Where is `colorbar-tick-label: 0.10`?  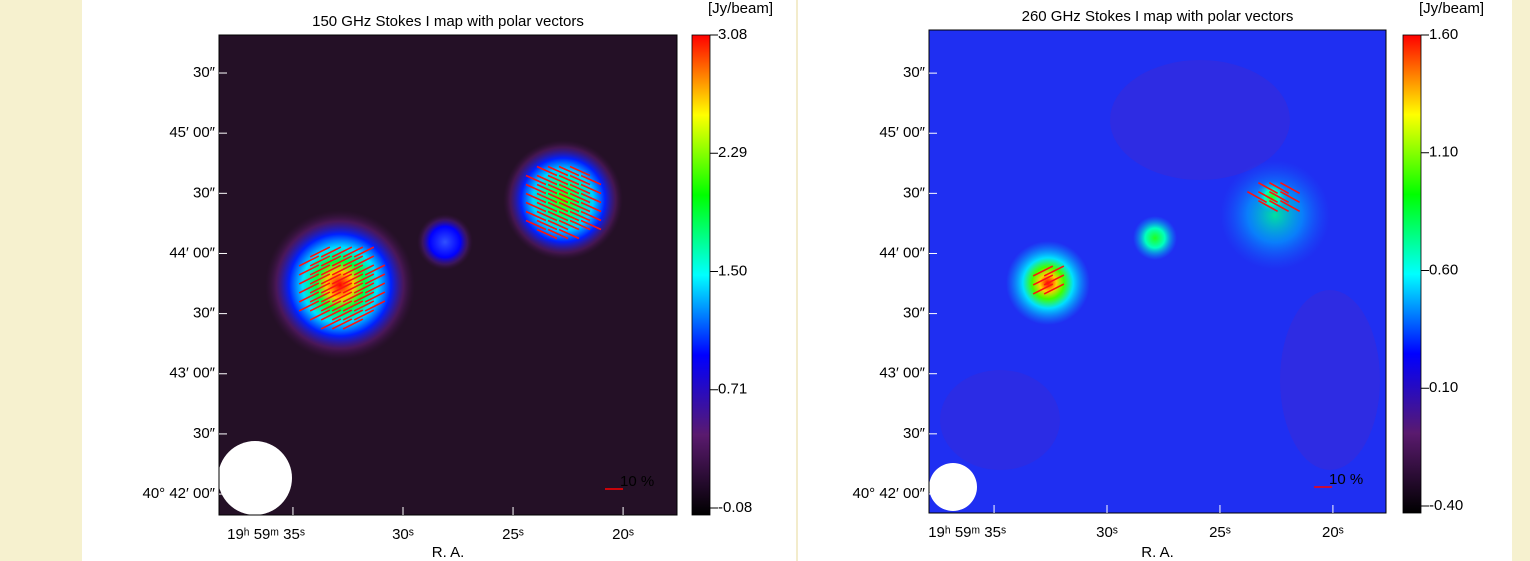 colorbar-tick-label: 0.10 is located at coordinates (1443, 387).